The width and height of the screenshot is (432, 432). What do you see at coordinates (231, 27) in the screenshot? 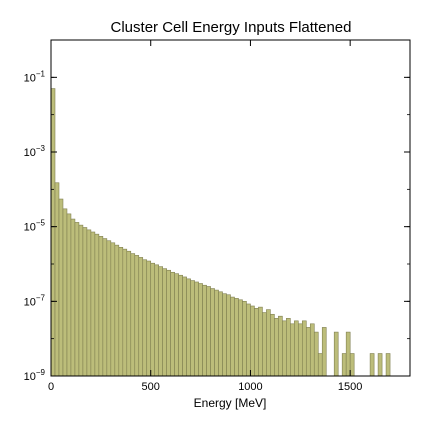
I see `chart-title: Cluster Cell Energy Inputs Flattened` at bounding box center [231, 27].